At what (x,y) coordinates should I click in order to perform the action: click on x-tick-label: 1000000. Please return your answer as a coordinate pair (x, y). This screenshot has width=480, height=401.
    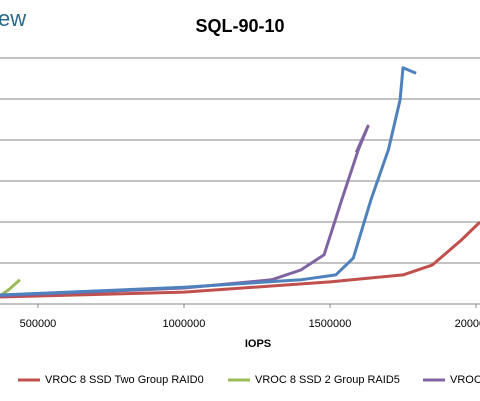
    Looking at the image, I should click on (184, 324).